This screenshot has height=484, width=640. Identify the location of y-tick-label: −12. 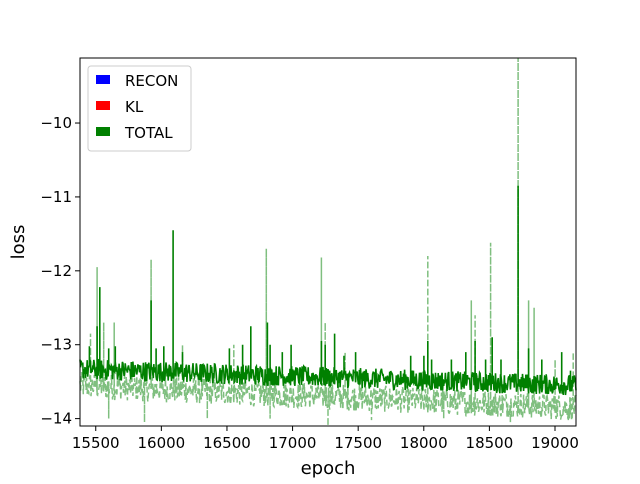
(56, 271).